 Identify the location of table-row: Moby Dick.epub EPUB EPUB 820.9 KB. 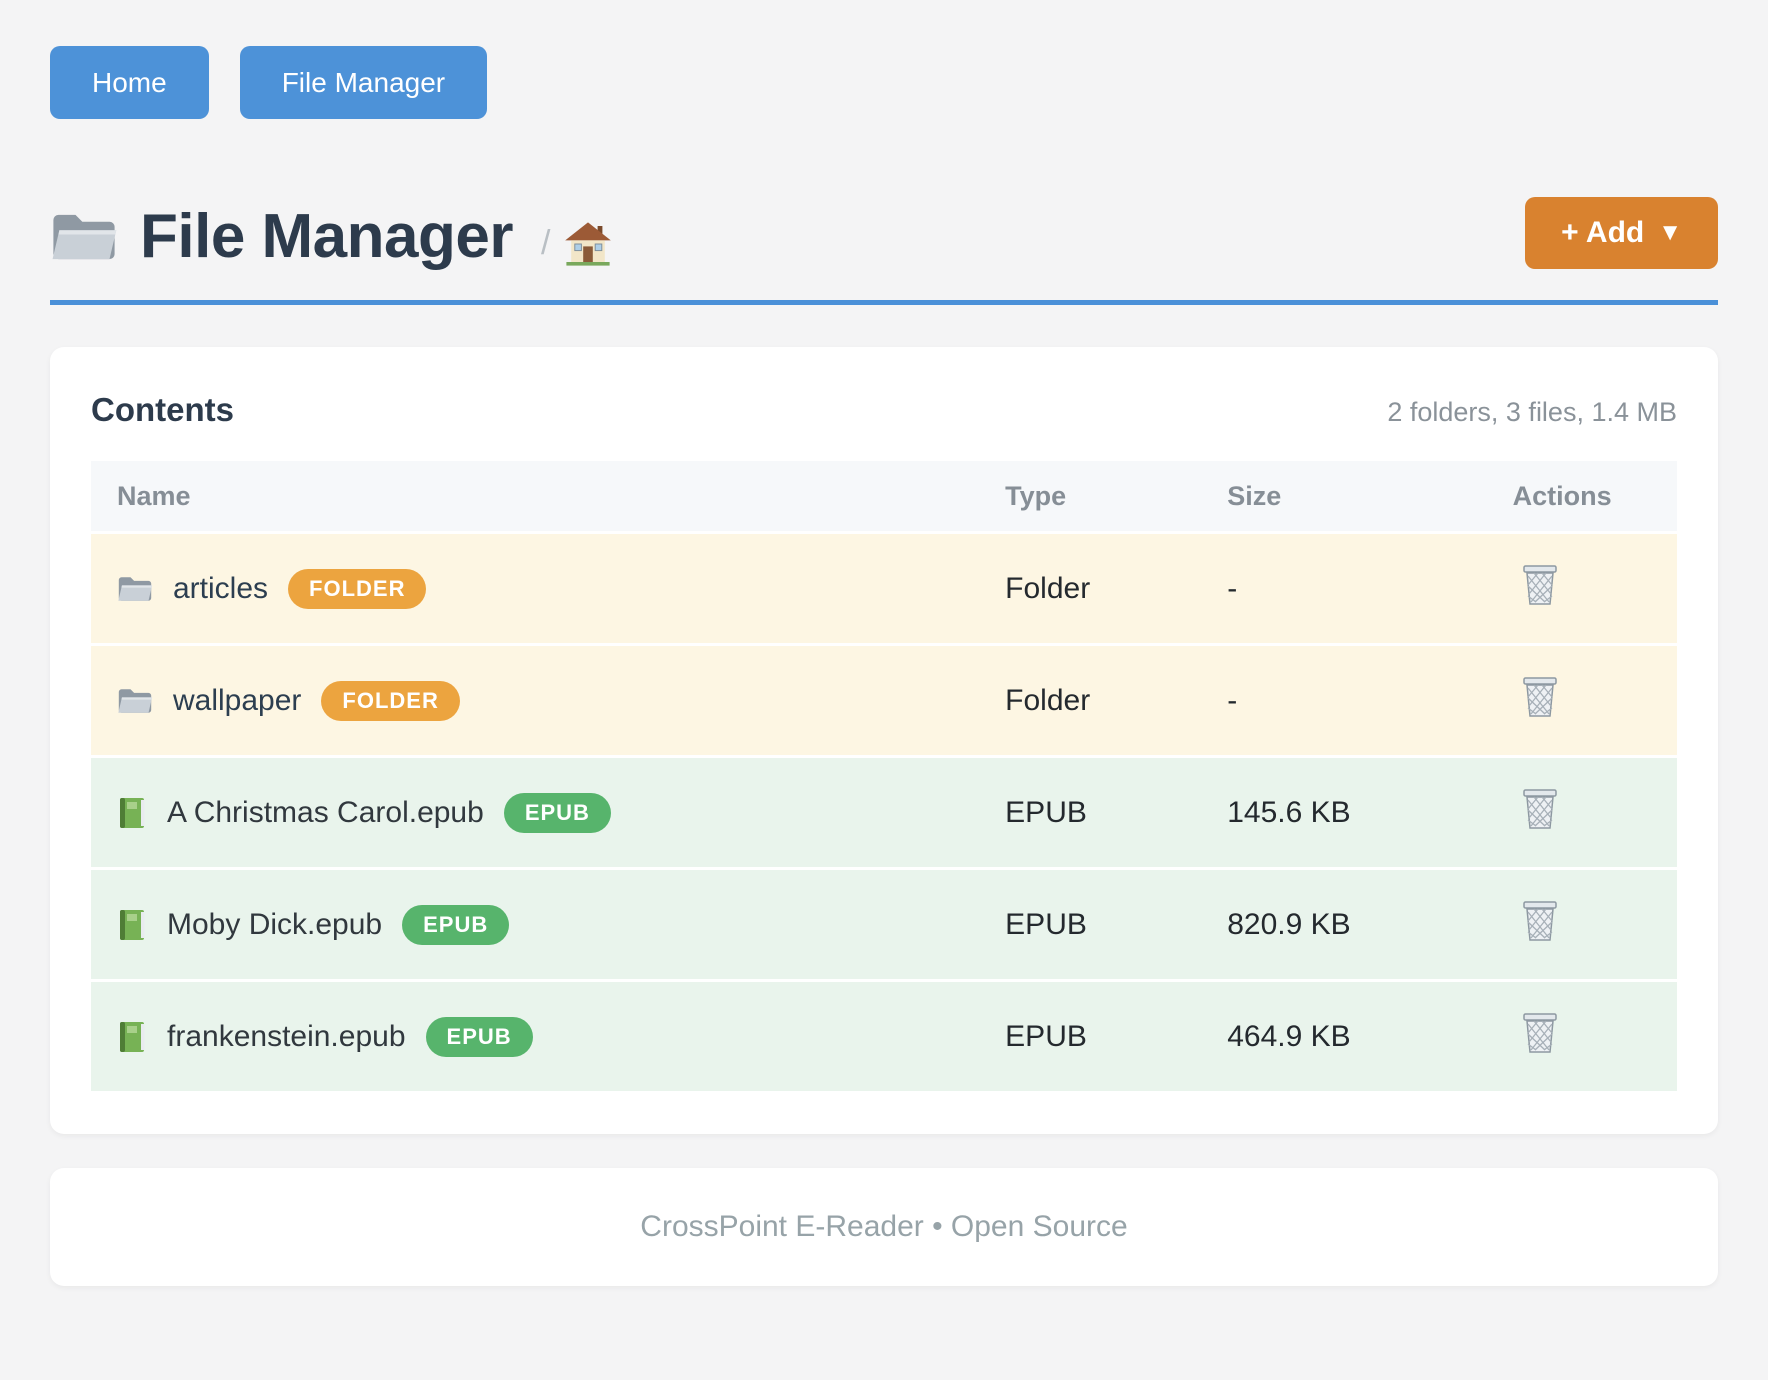
(884, 926).